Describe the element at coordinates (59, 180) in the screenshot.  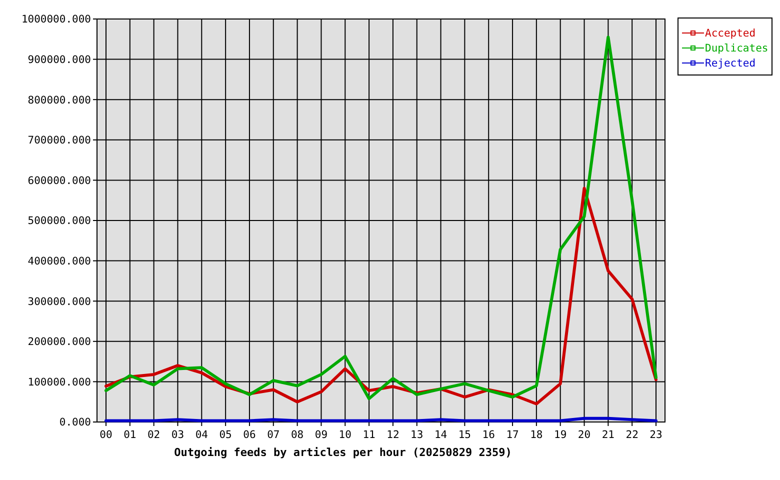
I see `y-tick-label: 600000.000` at that location.